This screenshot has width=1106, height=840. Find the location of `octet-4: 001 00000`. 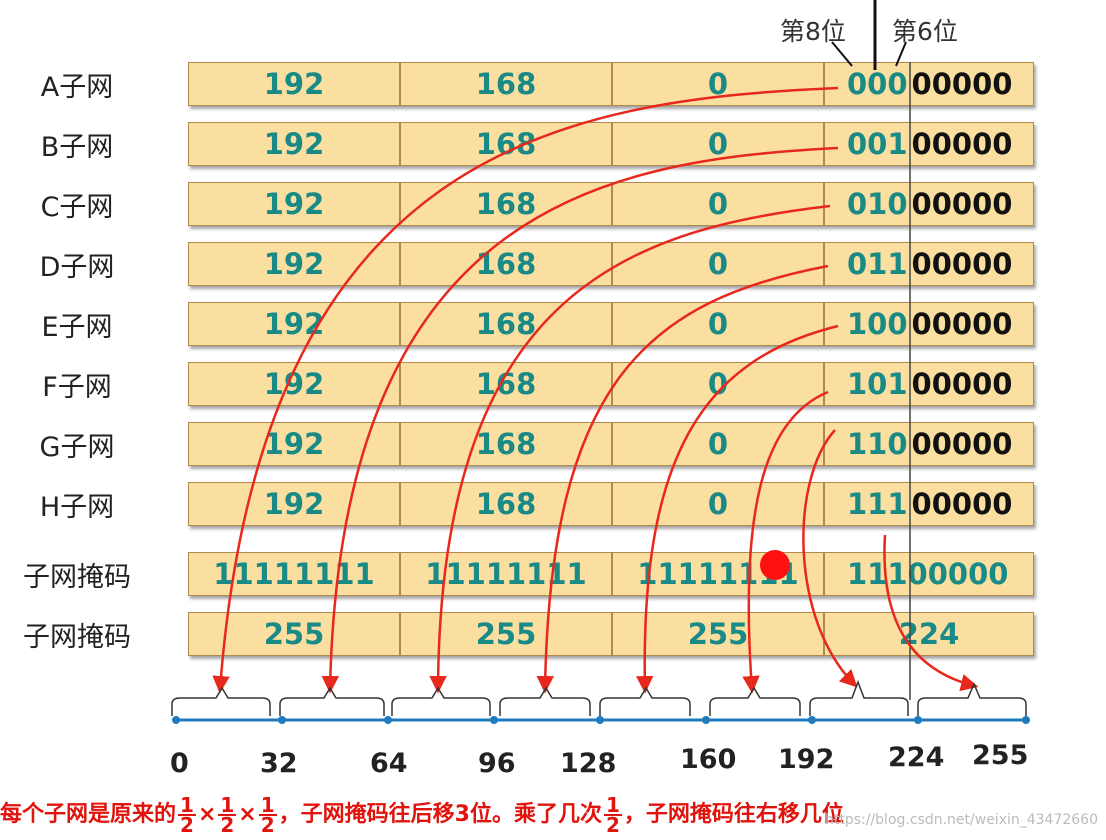

octet-4: 001 00000 is located at coordinates (929, 144).